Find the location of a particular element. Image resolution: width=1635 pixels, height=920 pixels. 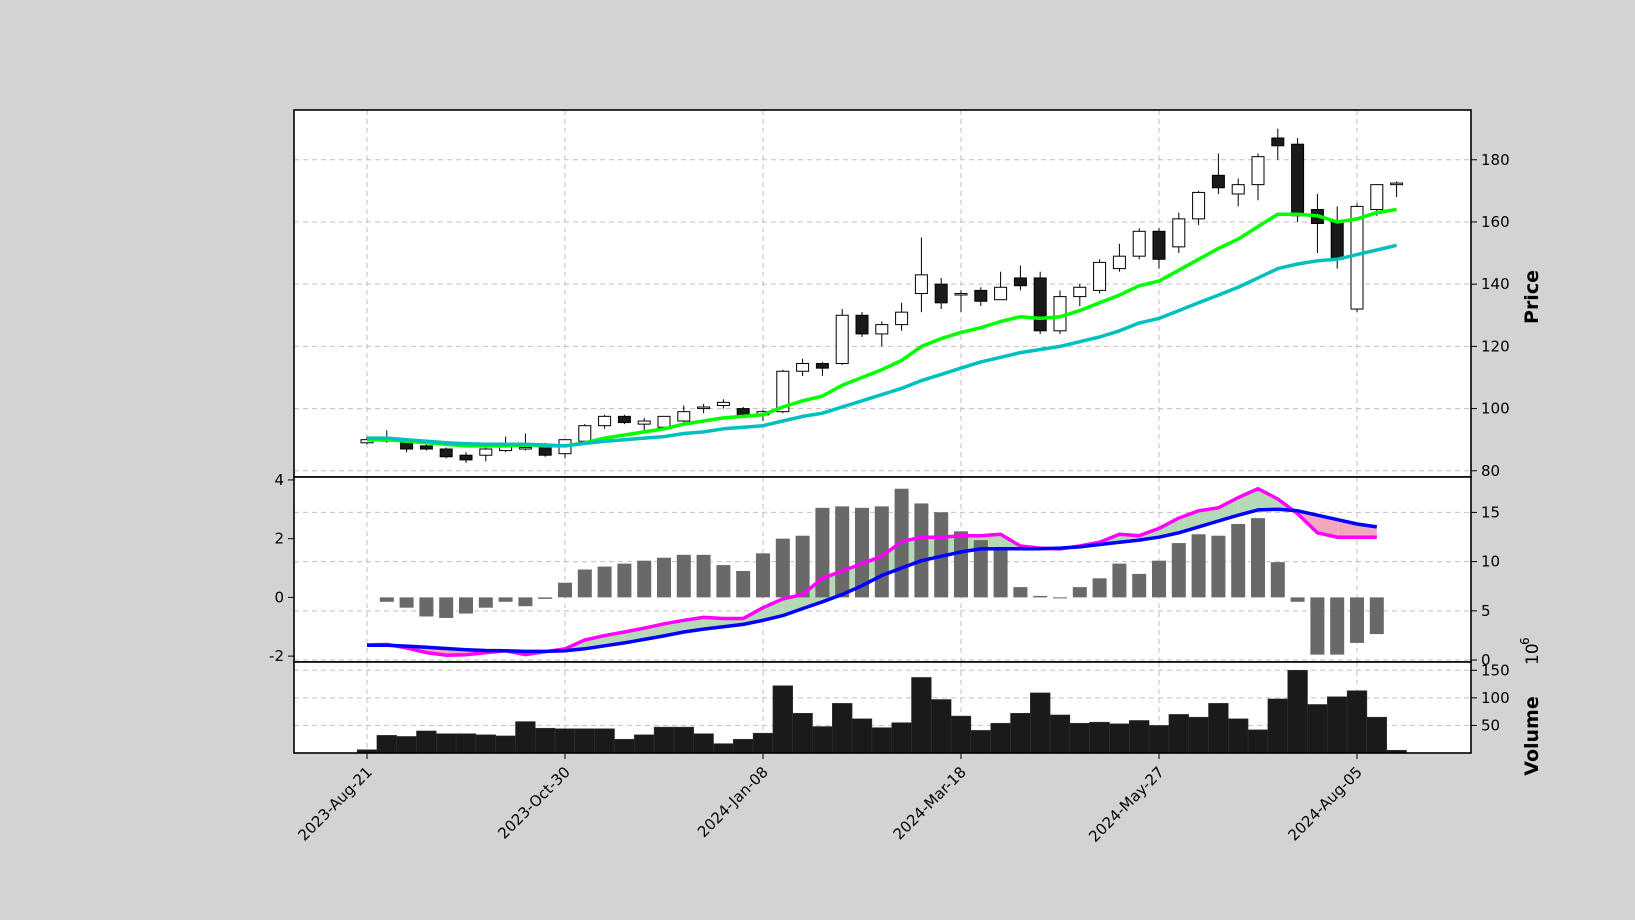

x-tick-label: 2023-Aug-21 is located at coordinates (334, 803).